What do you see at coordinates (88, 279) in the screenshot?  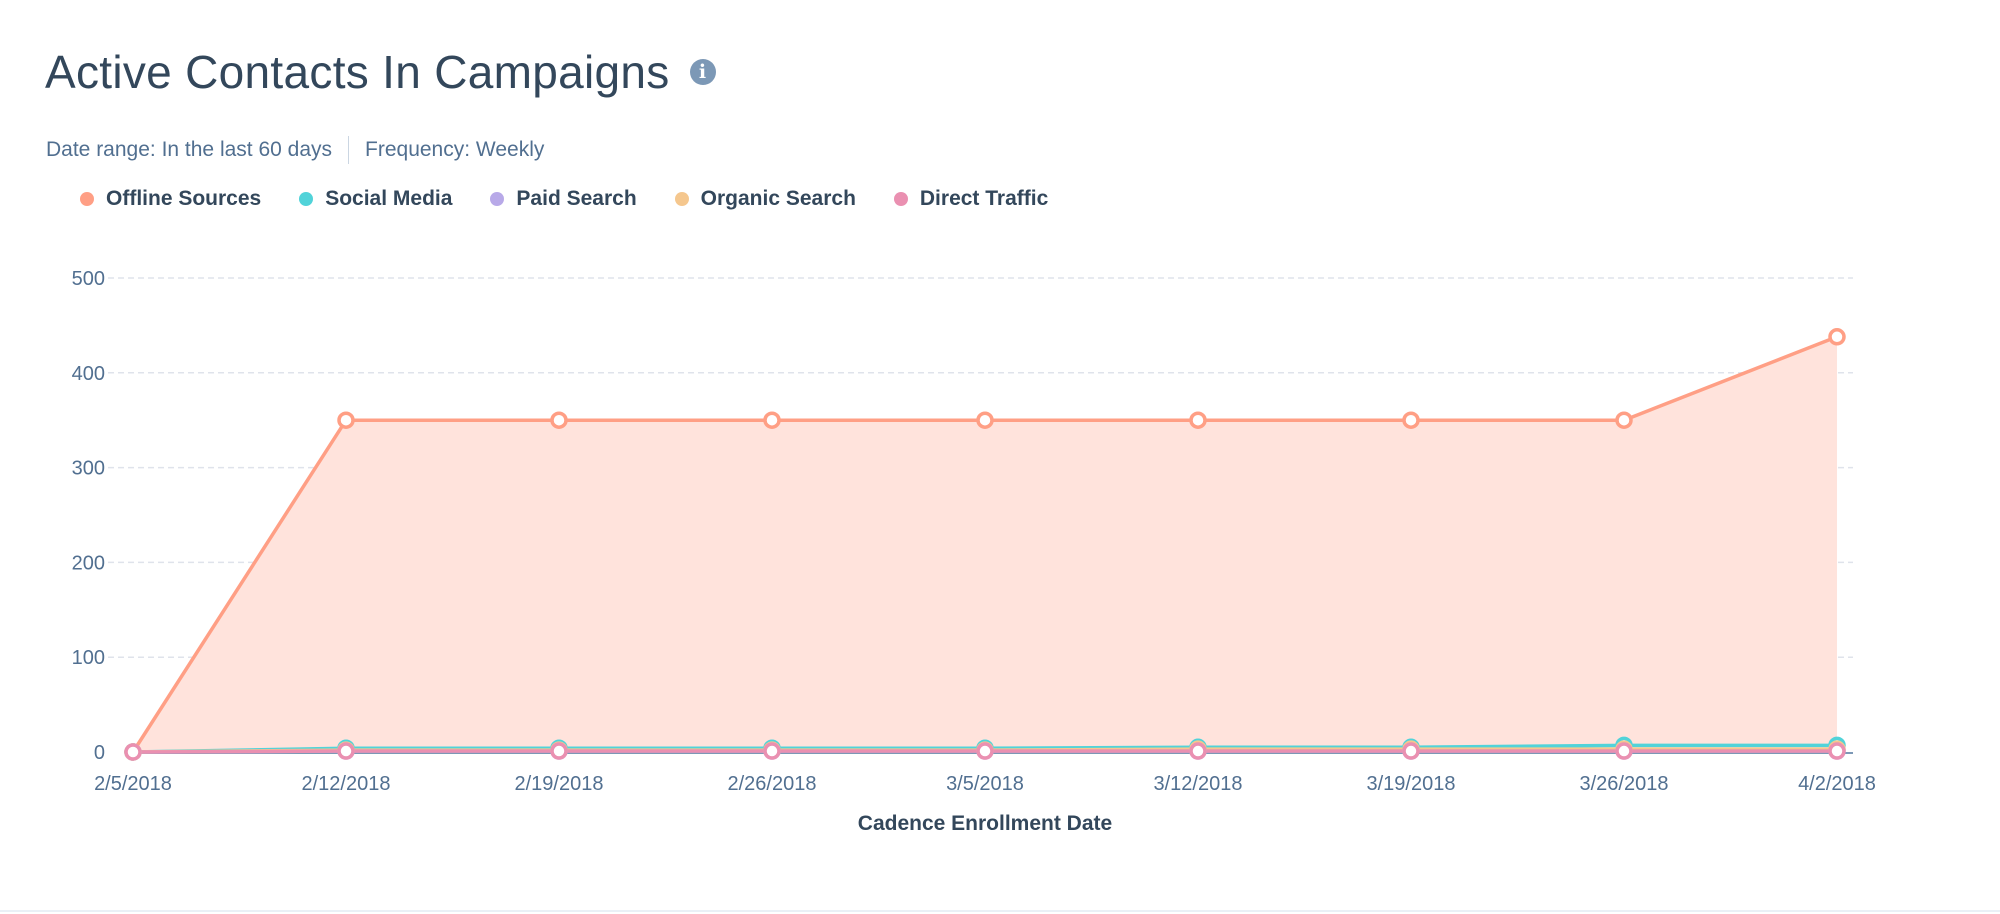 I see `y-tick-label: 500` at bounding box center [88, 279].